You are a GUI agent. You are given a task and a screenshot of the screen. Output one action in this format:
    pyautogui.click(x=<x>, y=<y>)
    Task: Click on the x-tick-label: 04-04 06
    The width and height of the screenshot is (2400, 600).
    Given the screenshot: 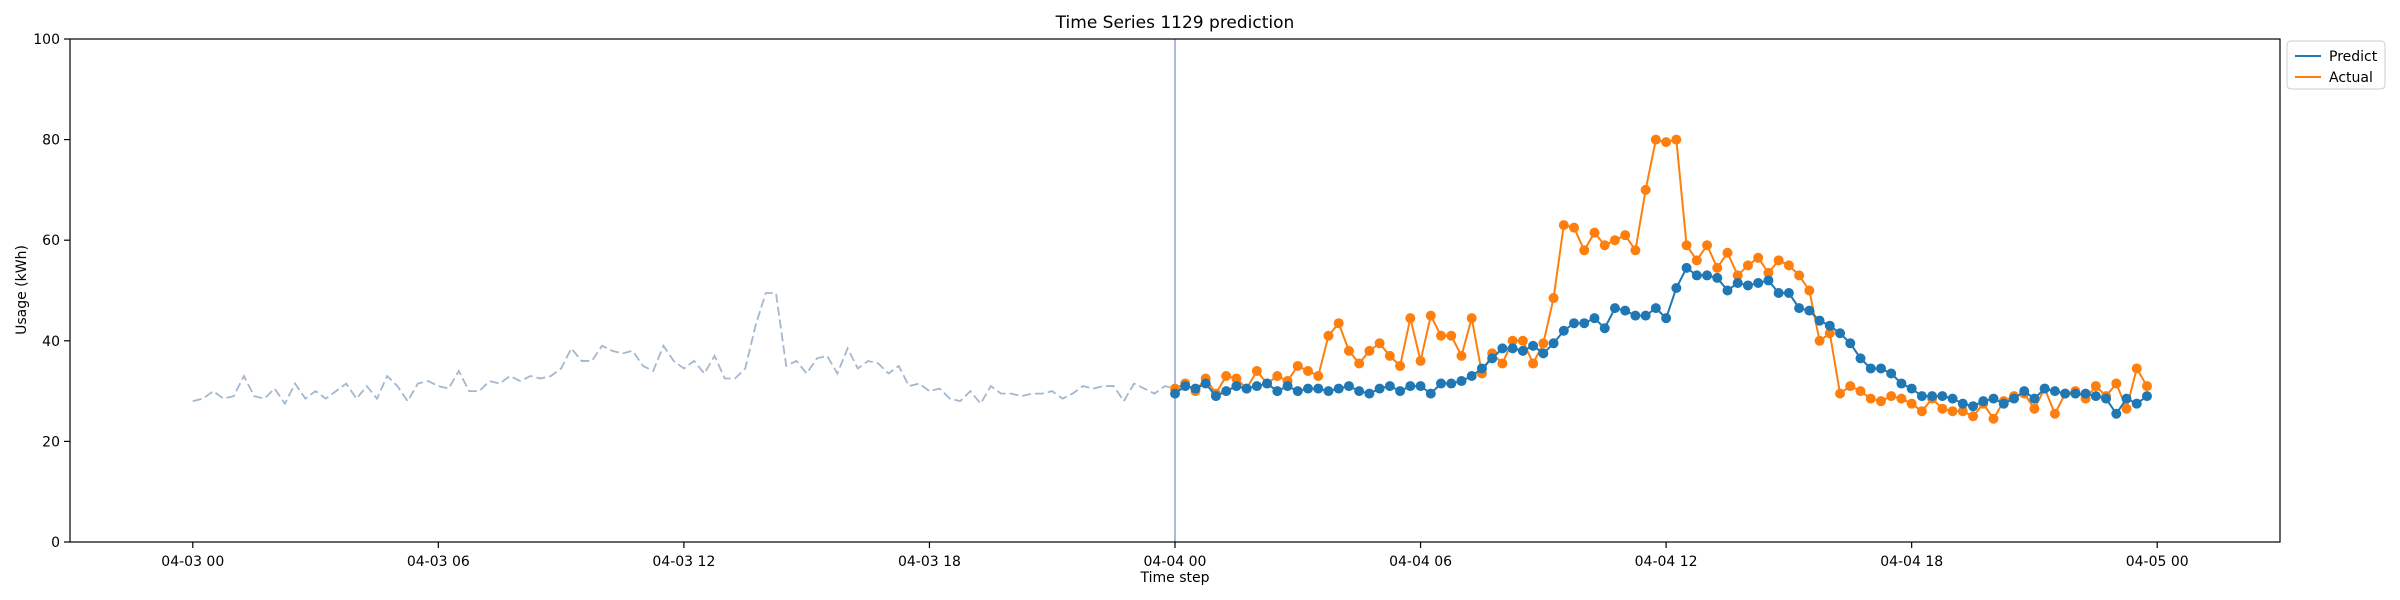 What is the action you would take?
    pyautogui.click(x=1420, y=562)
    